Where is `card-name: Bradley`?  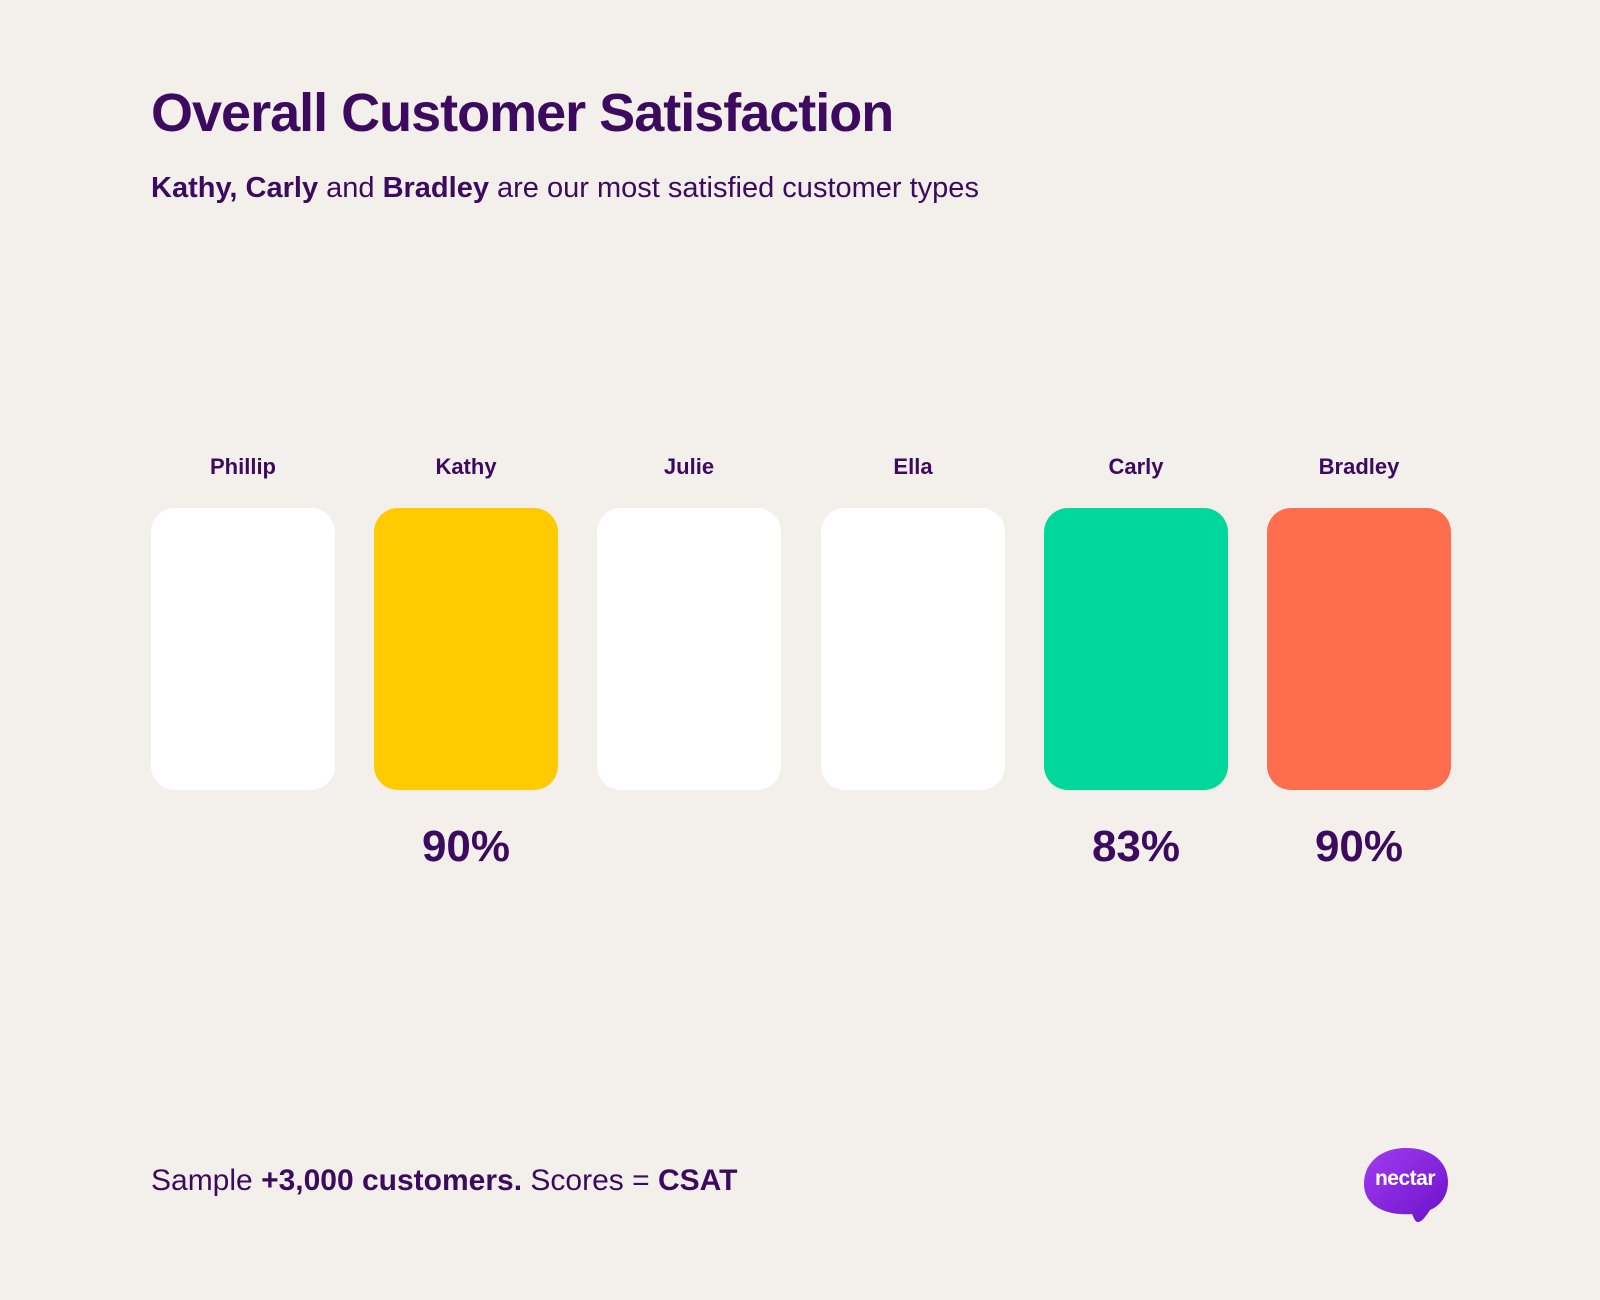 card-name: Bradley is located at coordinates (1359, 466).